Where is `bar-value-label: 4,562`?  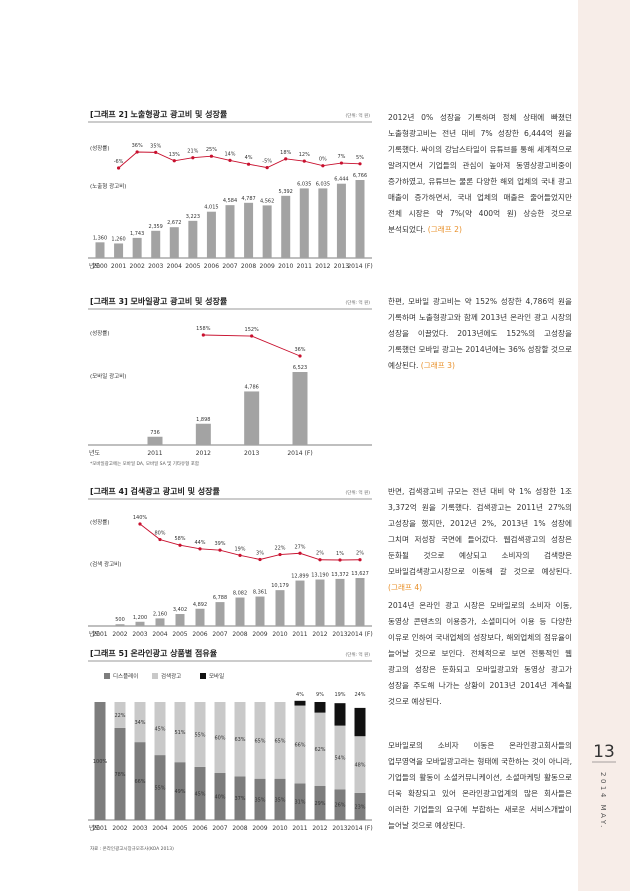
bar-value-label: 4,562 is located at coordinates (267, 201).